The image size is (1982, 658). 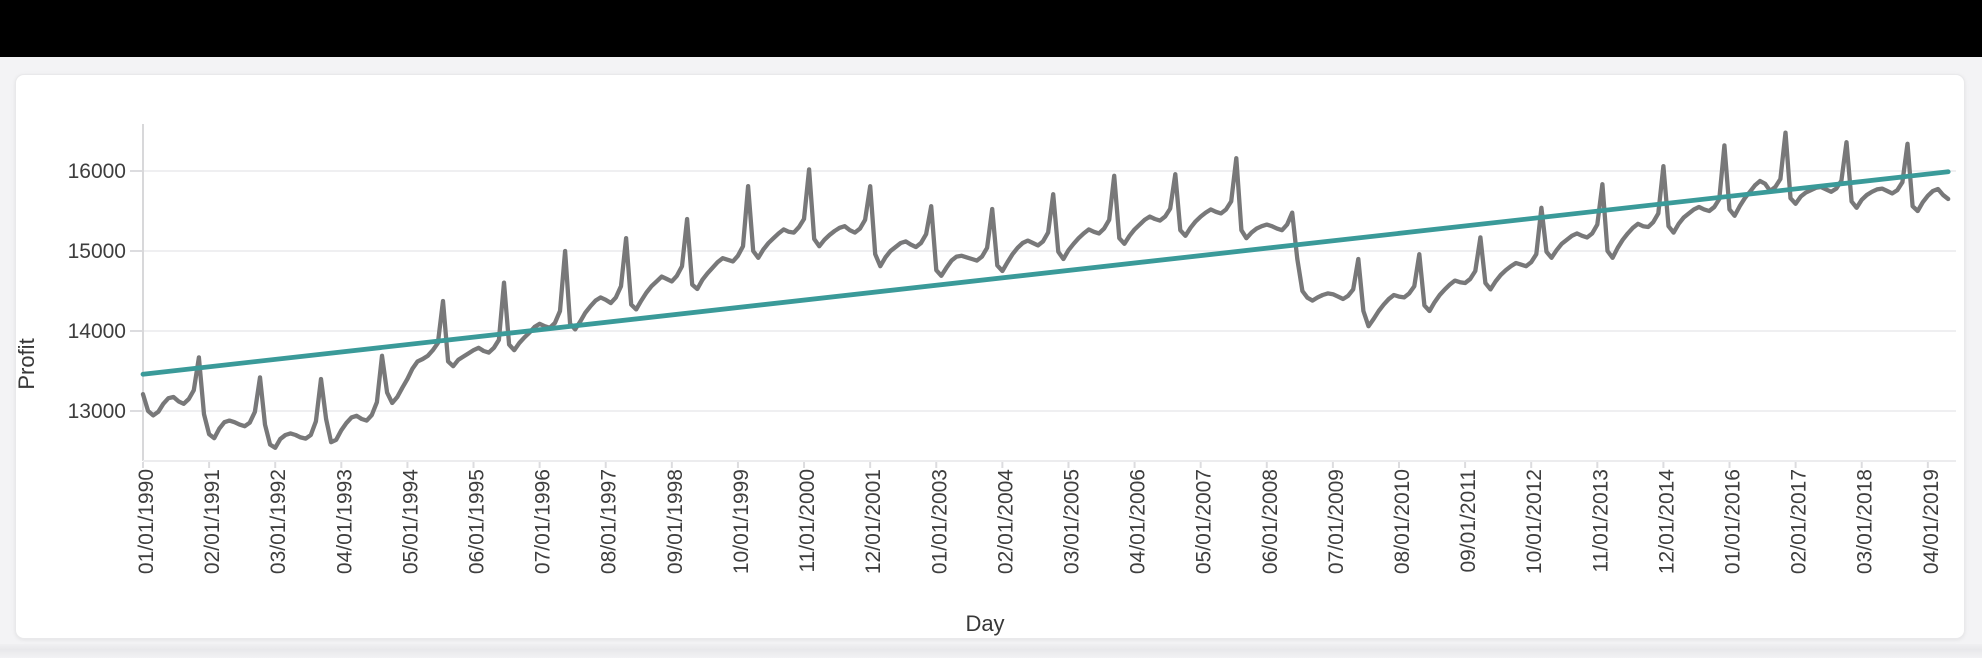 What do you see at coordinates (278, 521) in the screenshot?
I see `x-tick-label: 03/01/1992` at bounding box center [278, 521].